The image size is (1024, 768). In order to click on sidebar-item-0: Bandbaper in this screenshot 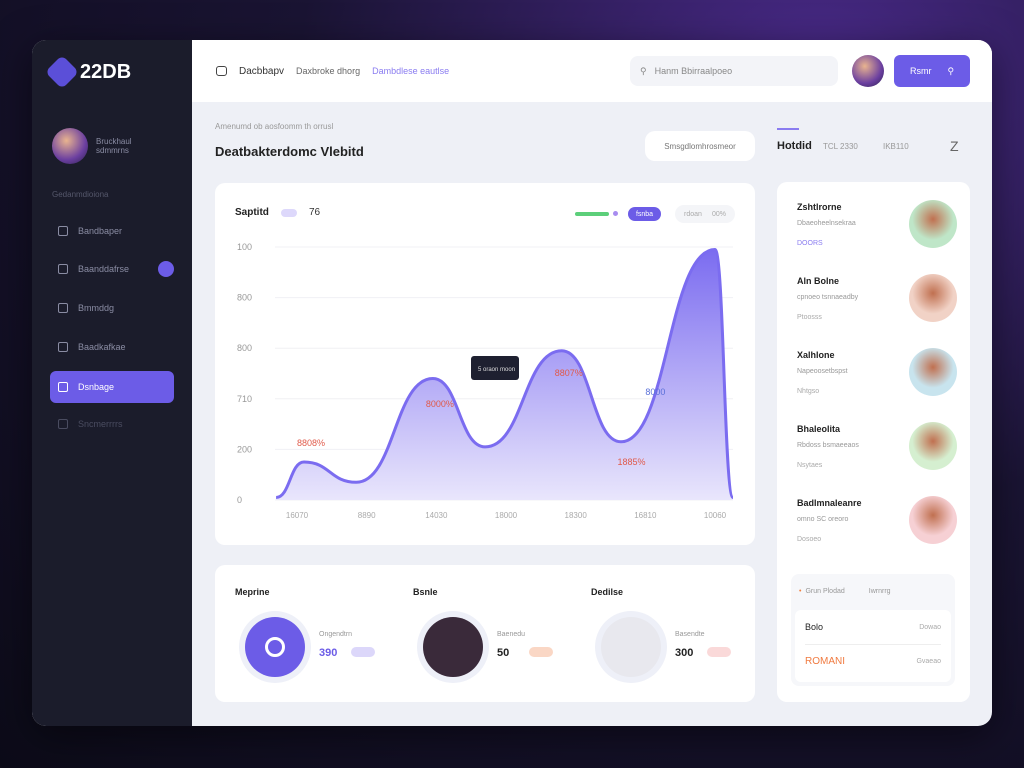, I will do `click(112, 231)`.